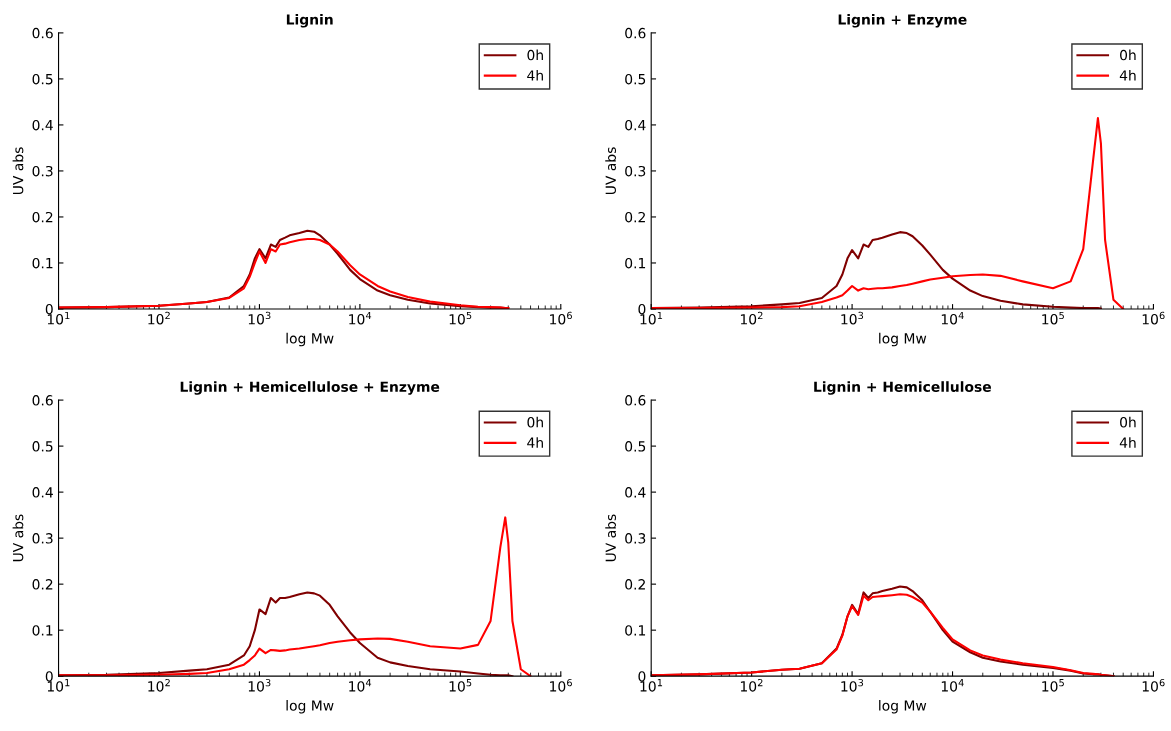 The width and height of the screenshot is (1171, 731). Describe the element at coordinates (309, 21) in the screenshot. I see `chart-title: Lignin` at that location.